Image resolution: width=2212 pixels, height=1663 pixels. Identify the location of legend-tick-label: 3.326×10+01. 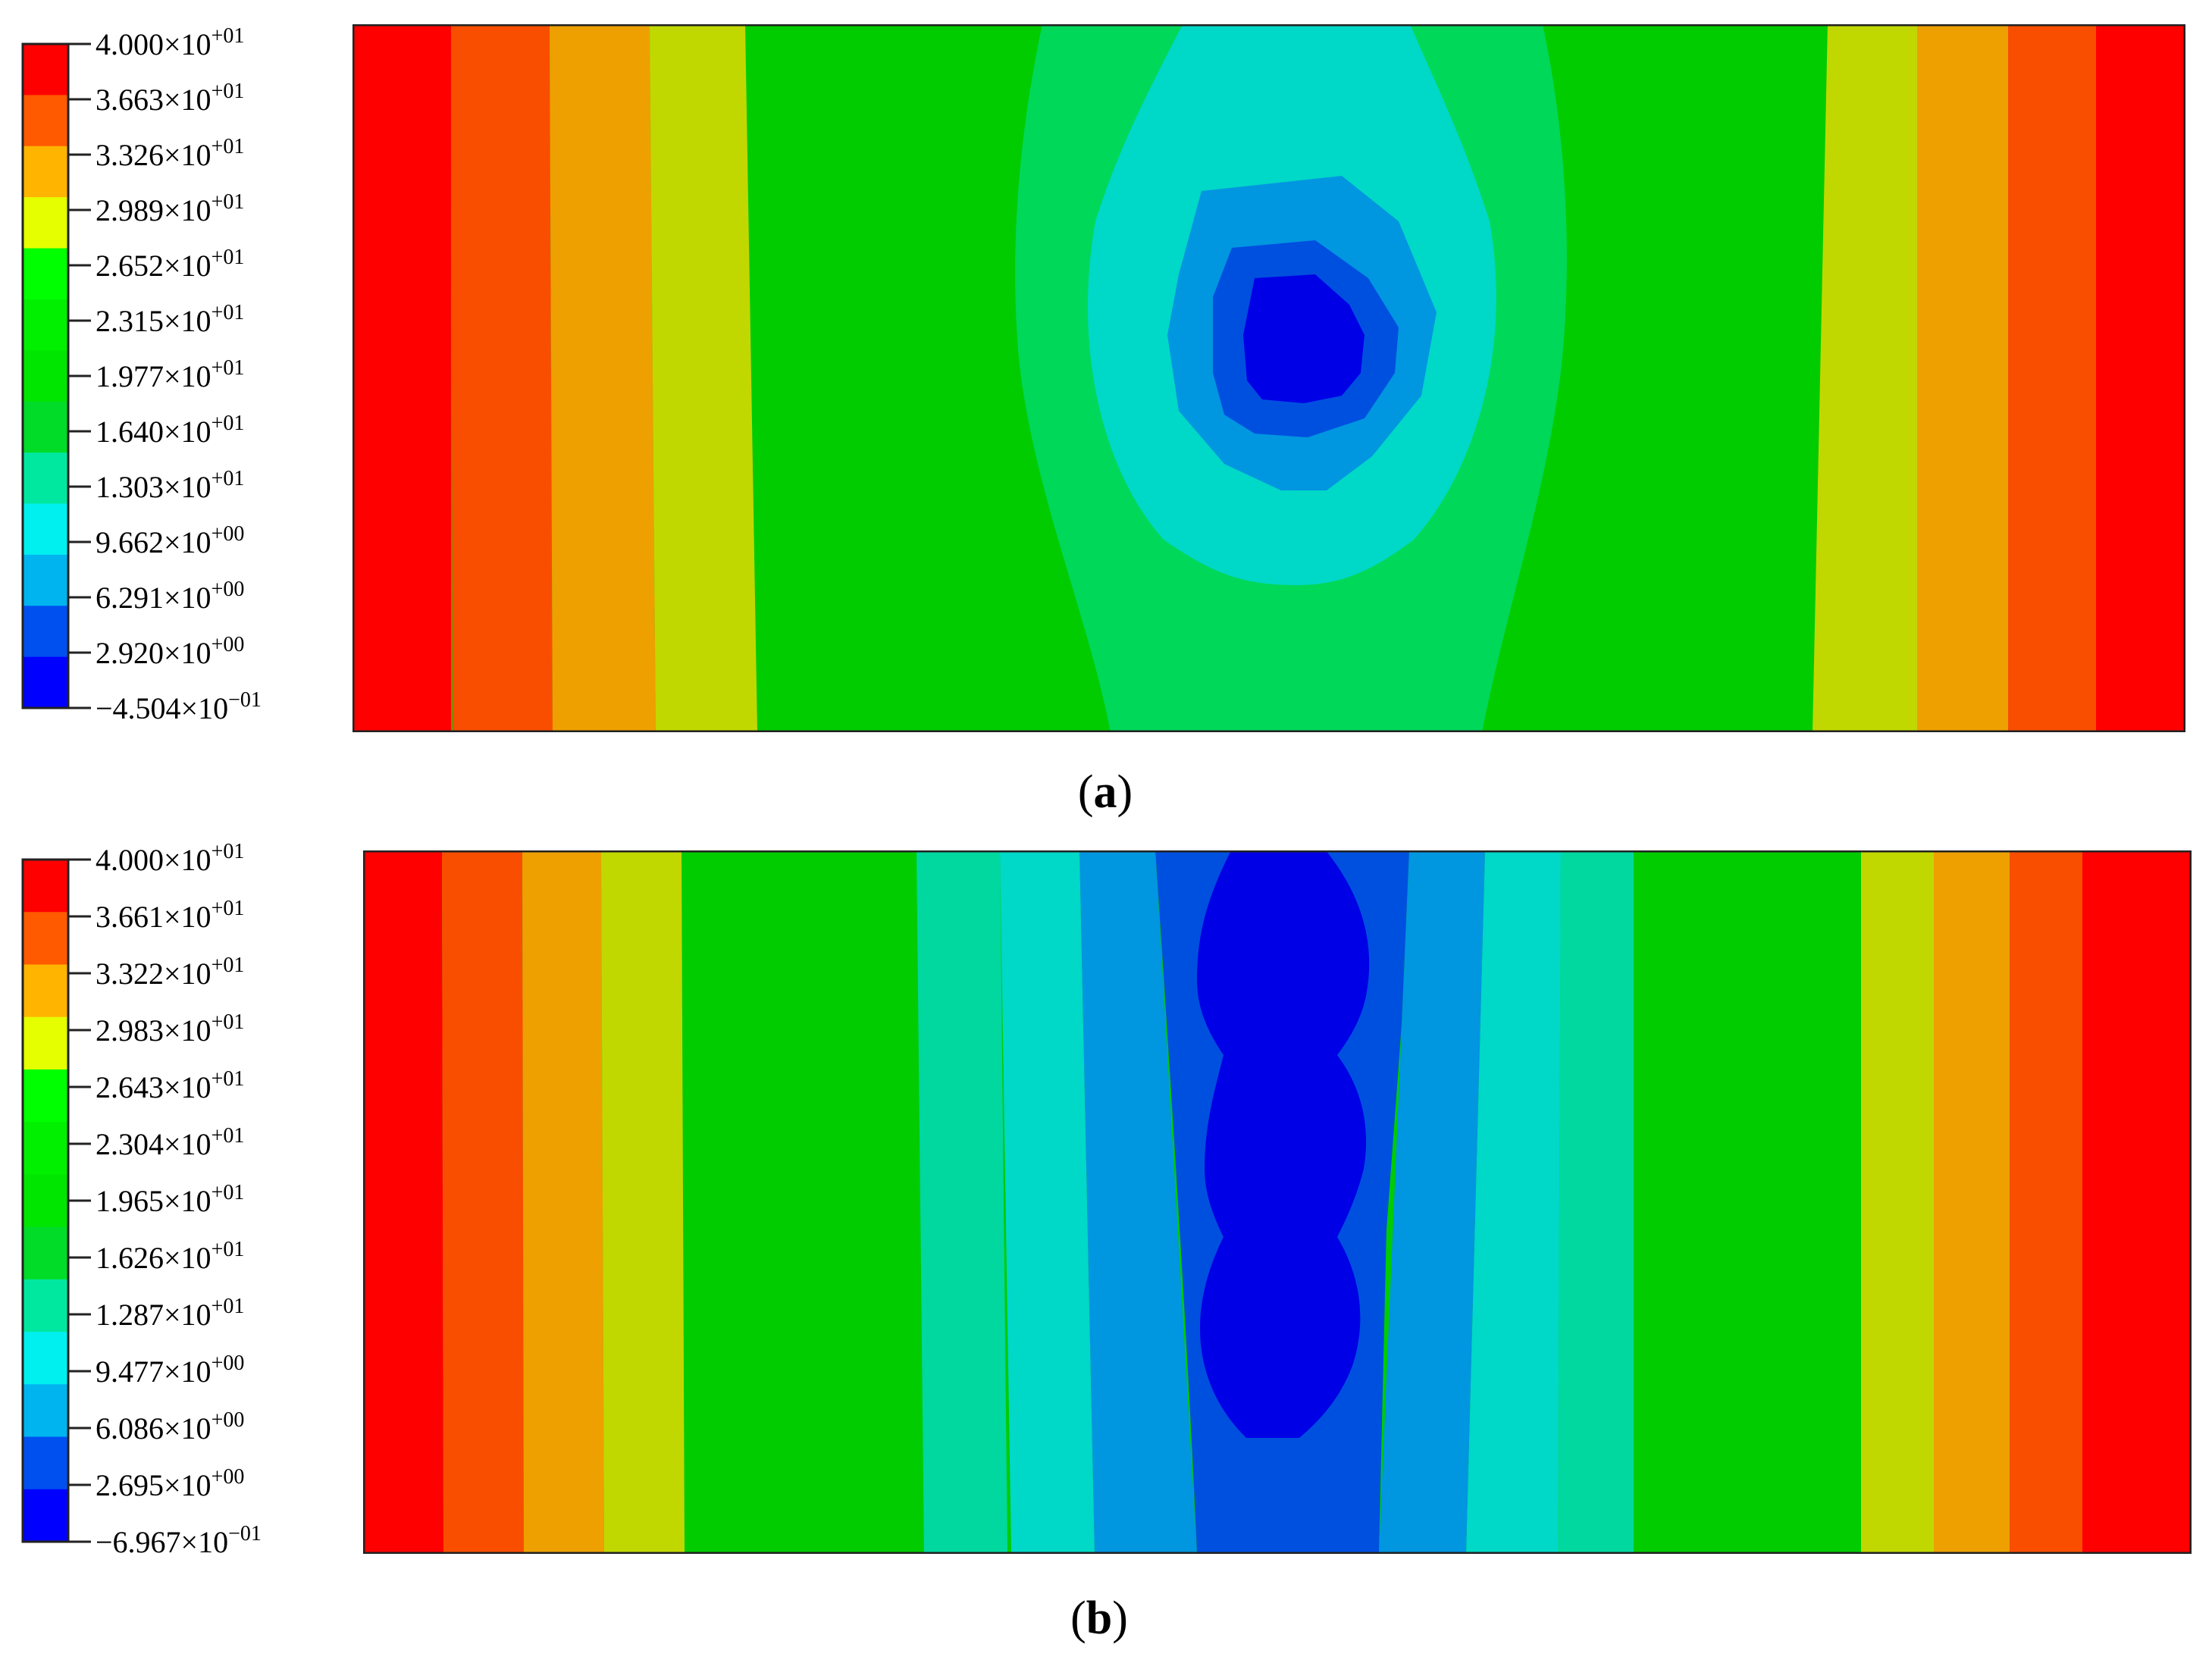
(170, 153).